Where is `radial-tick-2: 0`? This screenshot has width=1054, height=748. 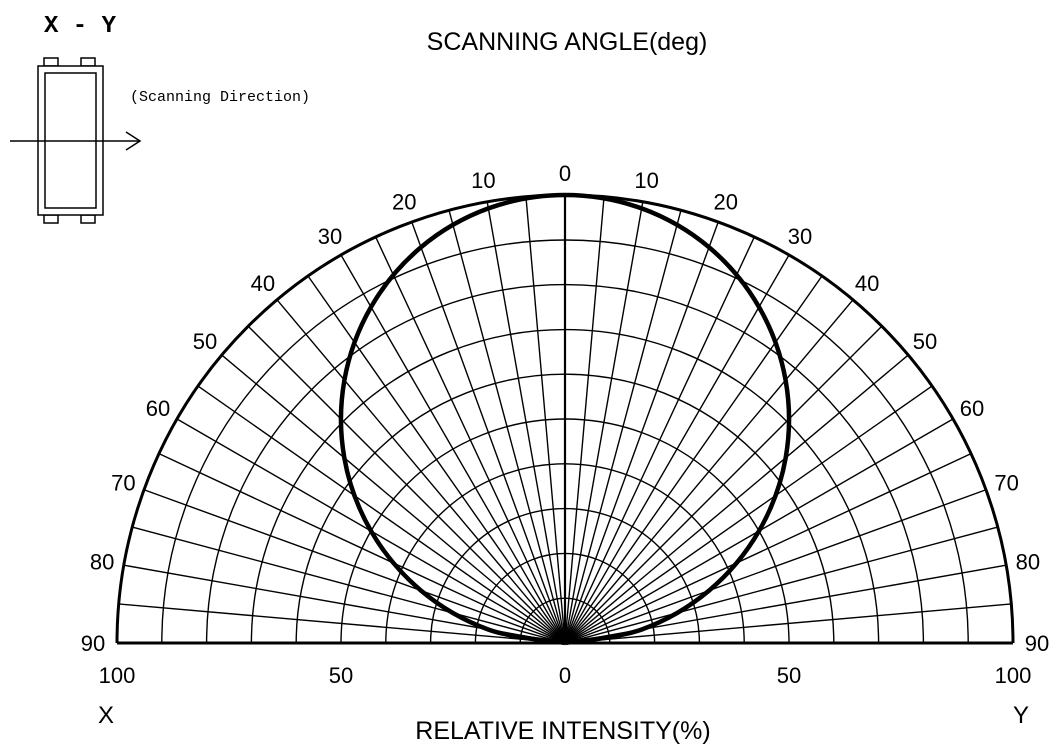
radial-tick-2: 0 is located at coordinates (565, 675).